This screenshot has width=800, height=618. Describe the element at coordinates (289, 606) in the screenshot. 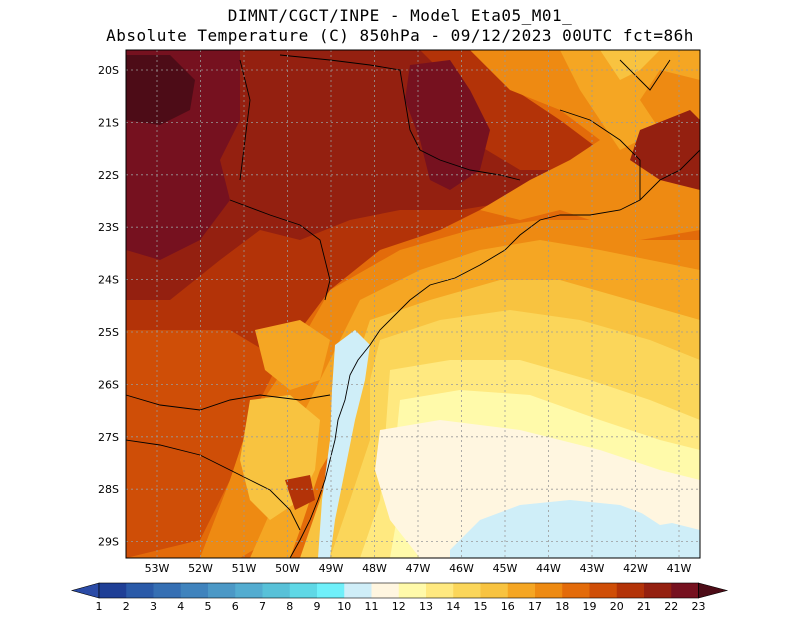

I see `colorbar-label: 8` at that location.